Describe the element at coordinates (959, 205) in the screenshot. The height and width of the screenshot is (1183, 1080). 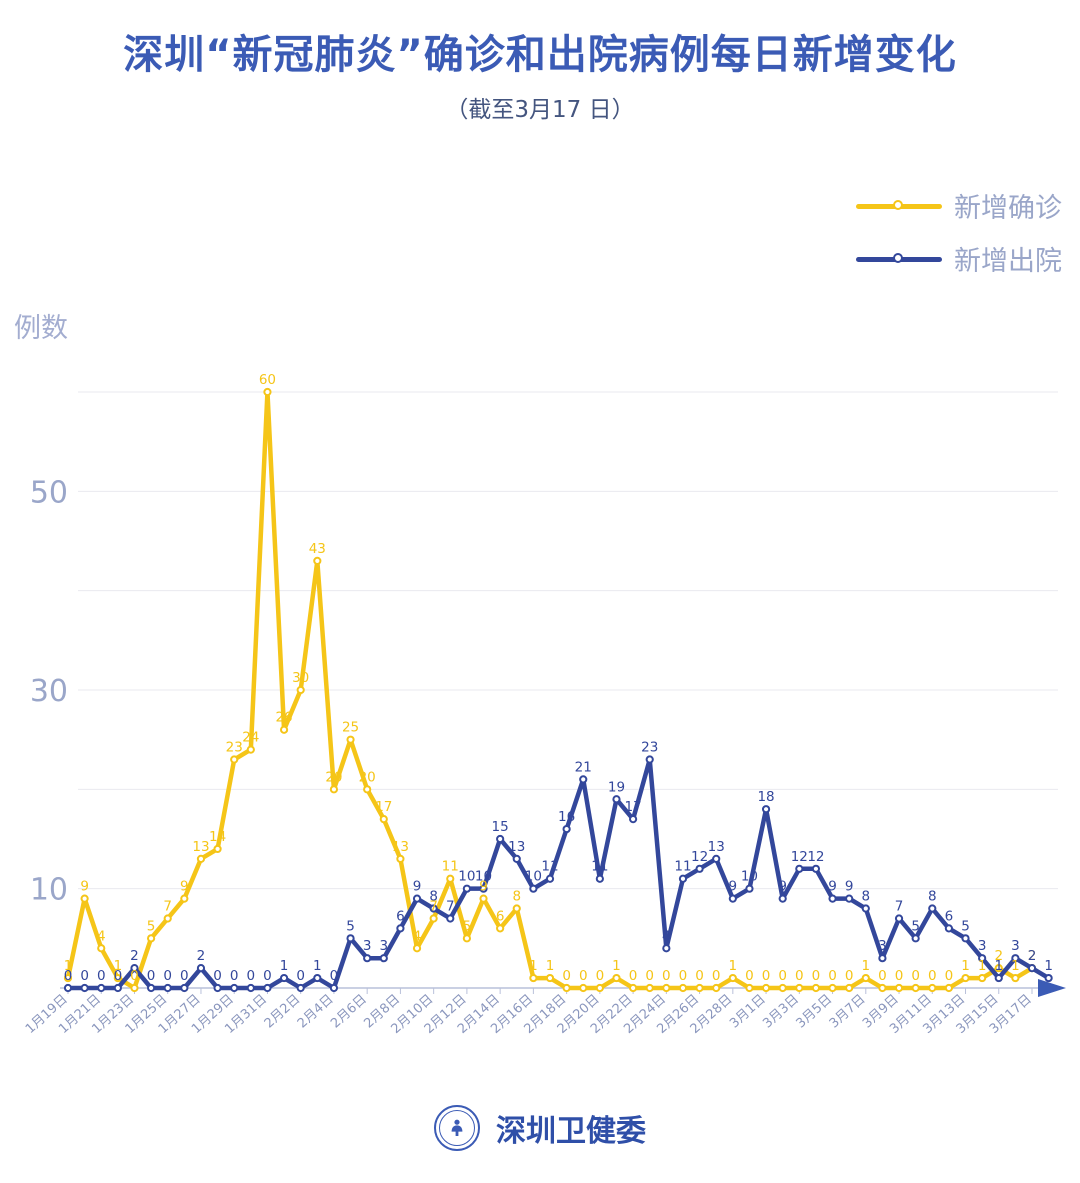
I see `legend-item-confirmed: 新增确诊` at that location.